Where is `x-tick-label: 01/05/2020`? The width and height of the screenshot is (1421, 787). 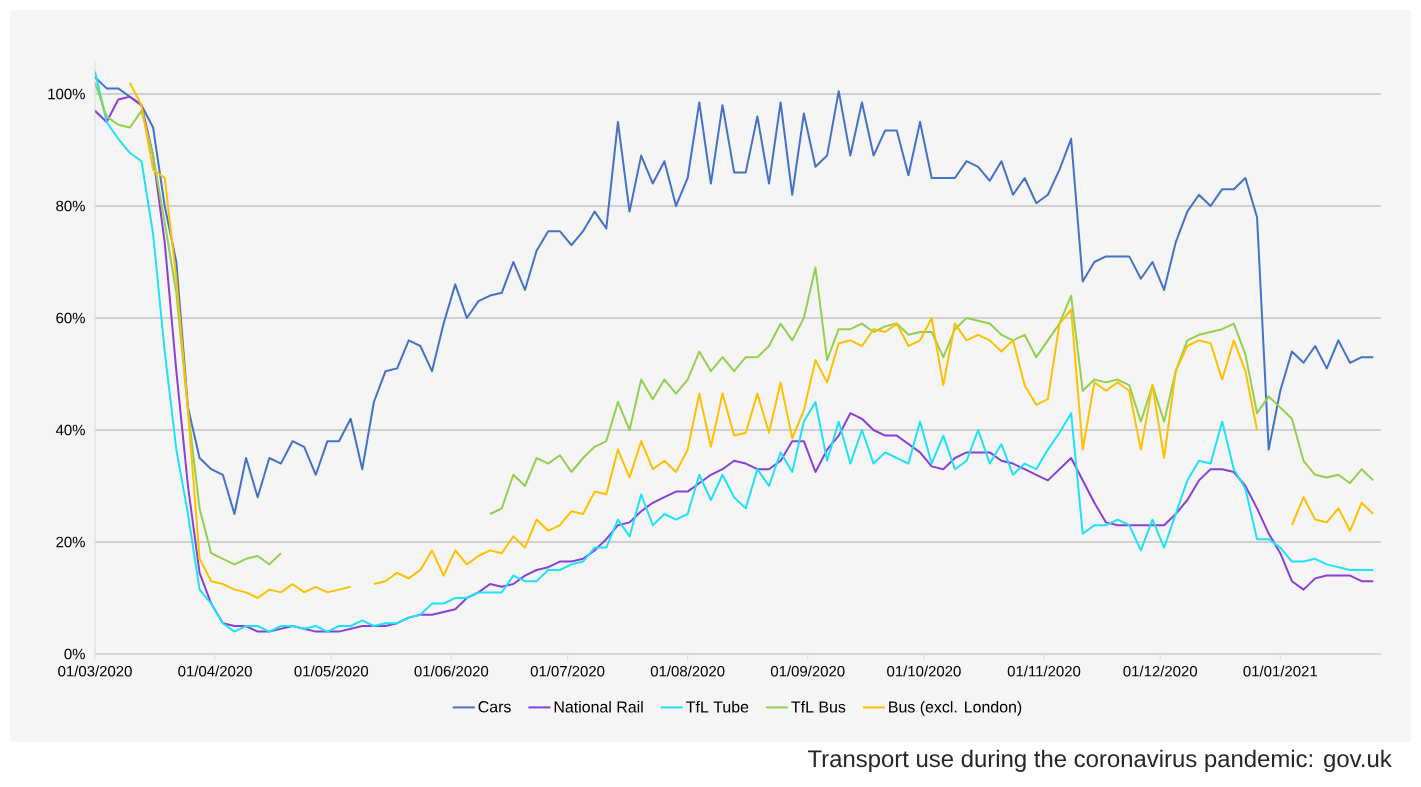
x-tick-label: 01/05/2020 is located at coordinates (331, 671).